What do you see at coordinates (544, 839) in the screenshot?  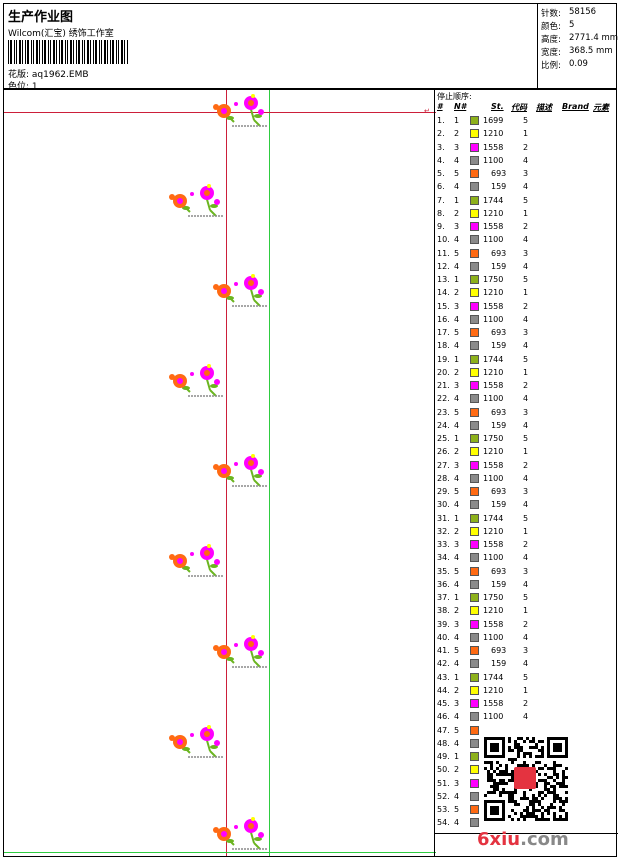 I see `watermark-domain: .com` at bounding box center [544, 839].